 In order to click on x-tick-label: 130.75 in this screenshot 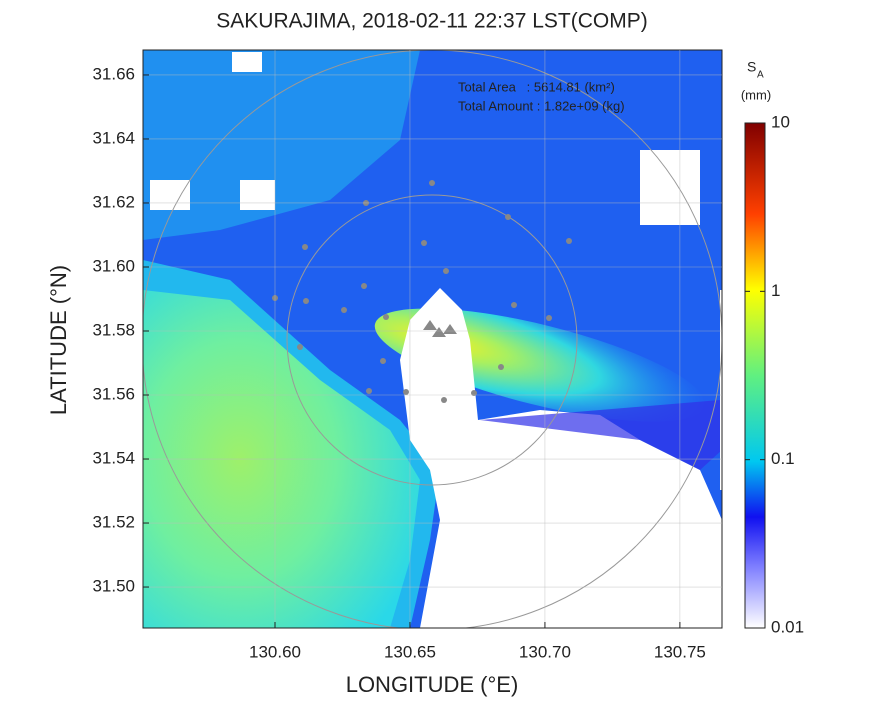, I will do `click(680, 651)`.